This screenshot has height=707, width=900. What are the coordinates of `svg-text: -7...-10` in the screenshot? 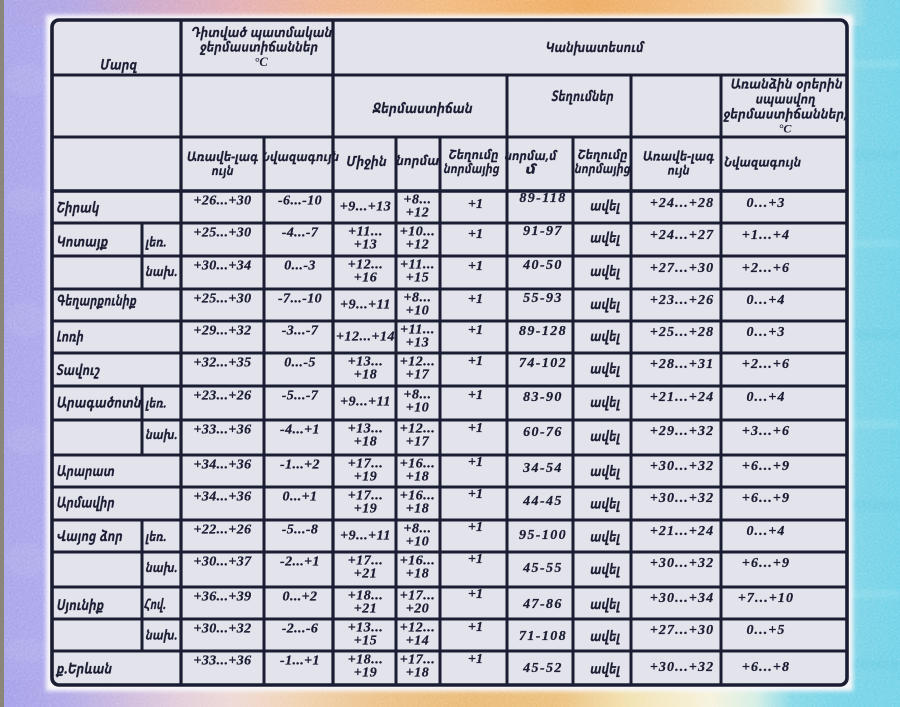 It's located at (300, 299).